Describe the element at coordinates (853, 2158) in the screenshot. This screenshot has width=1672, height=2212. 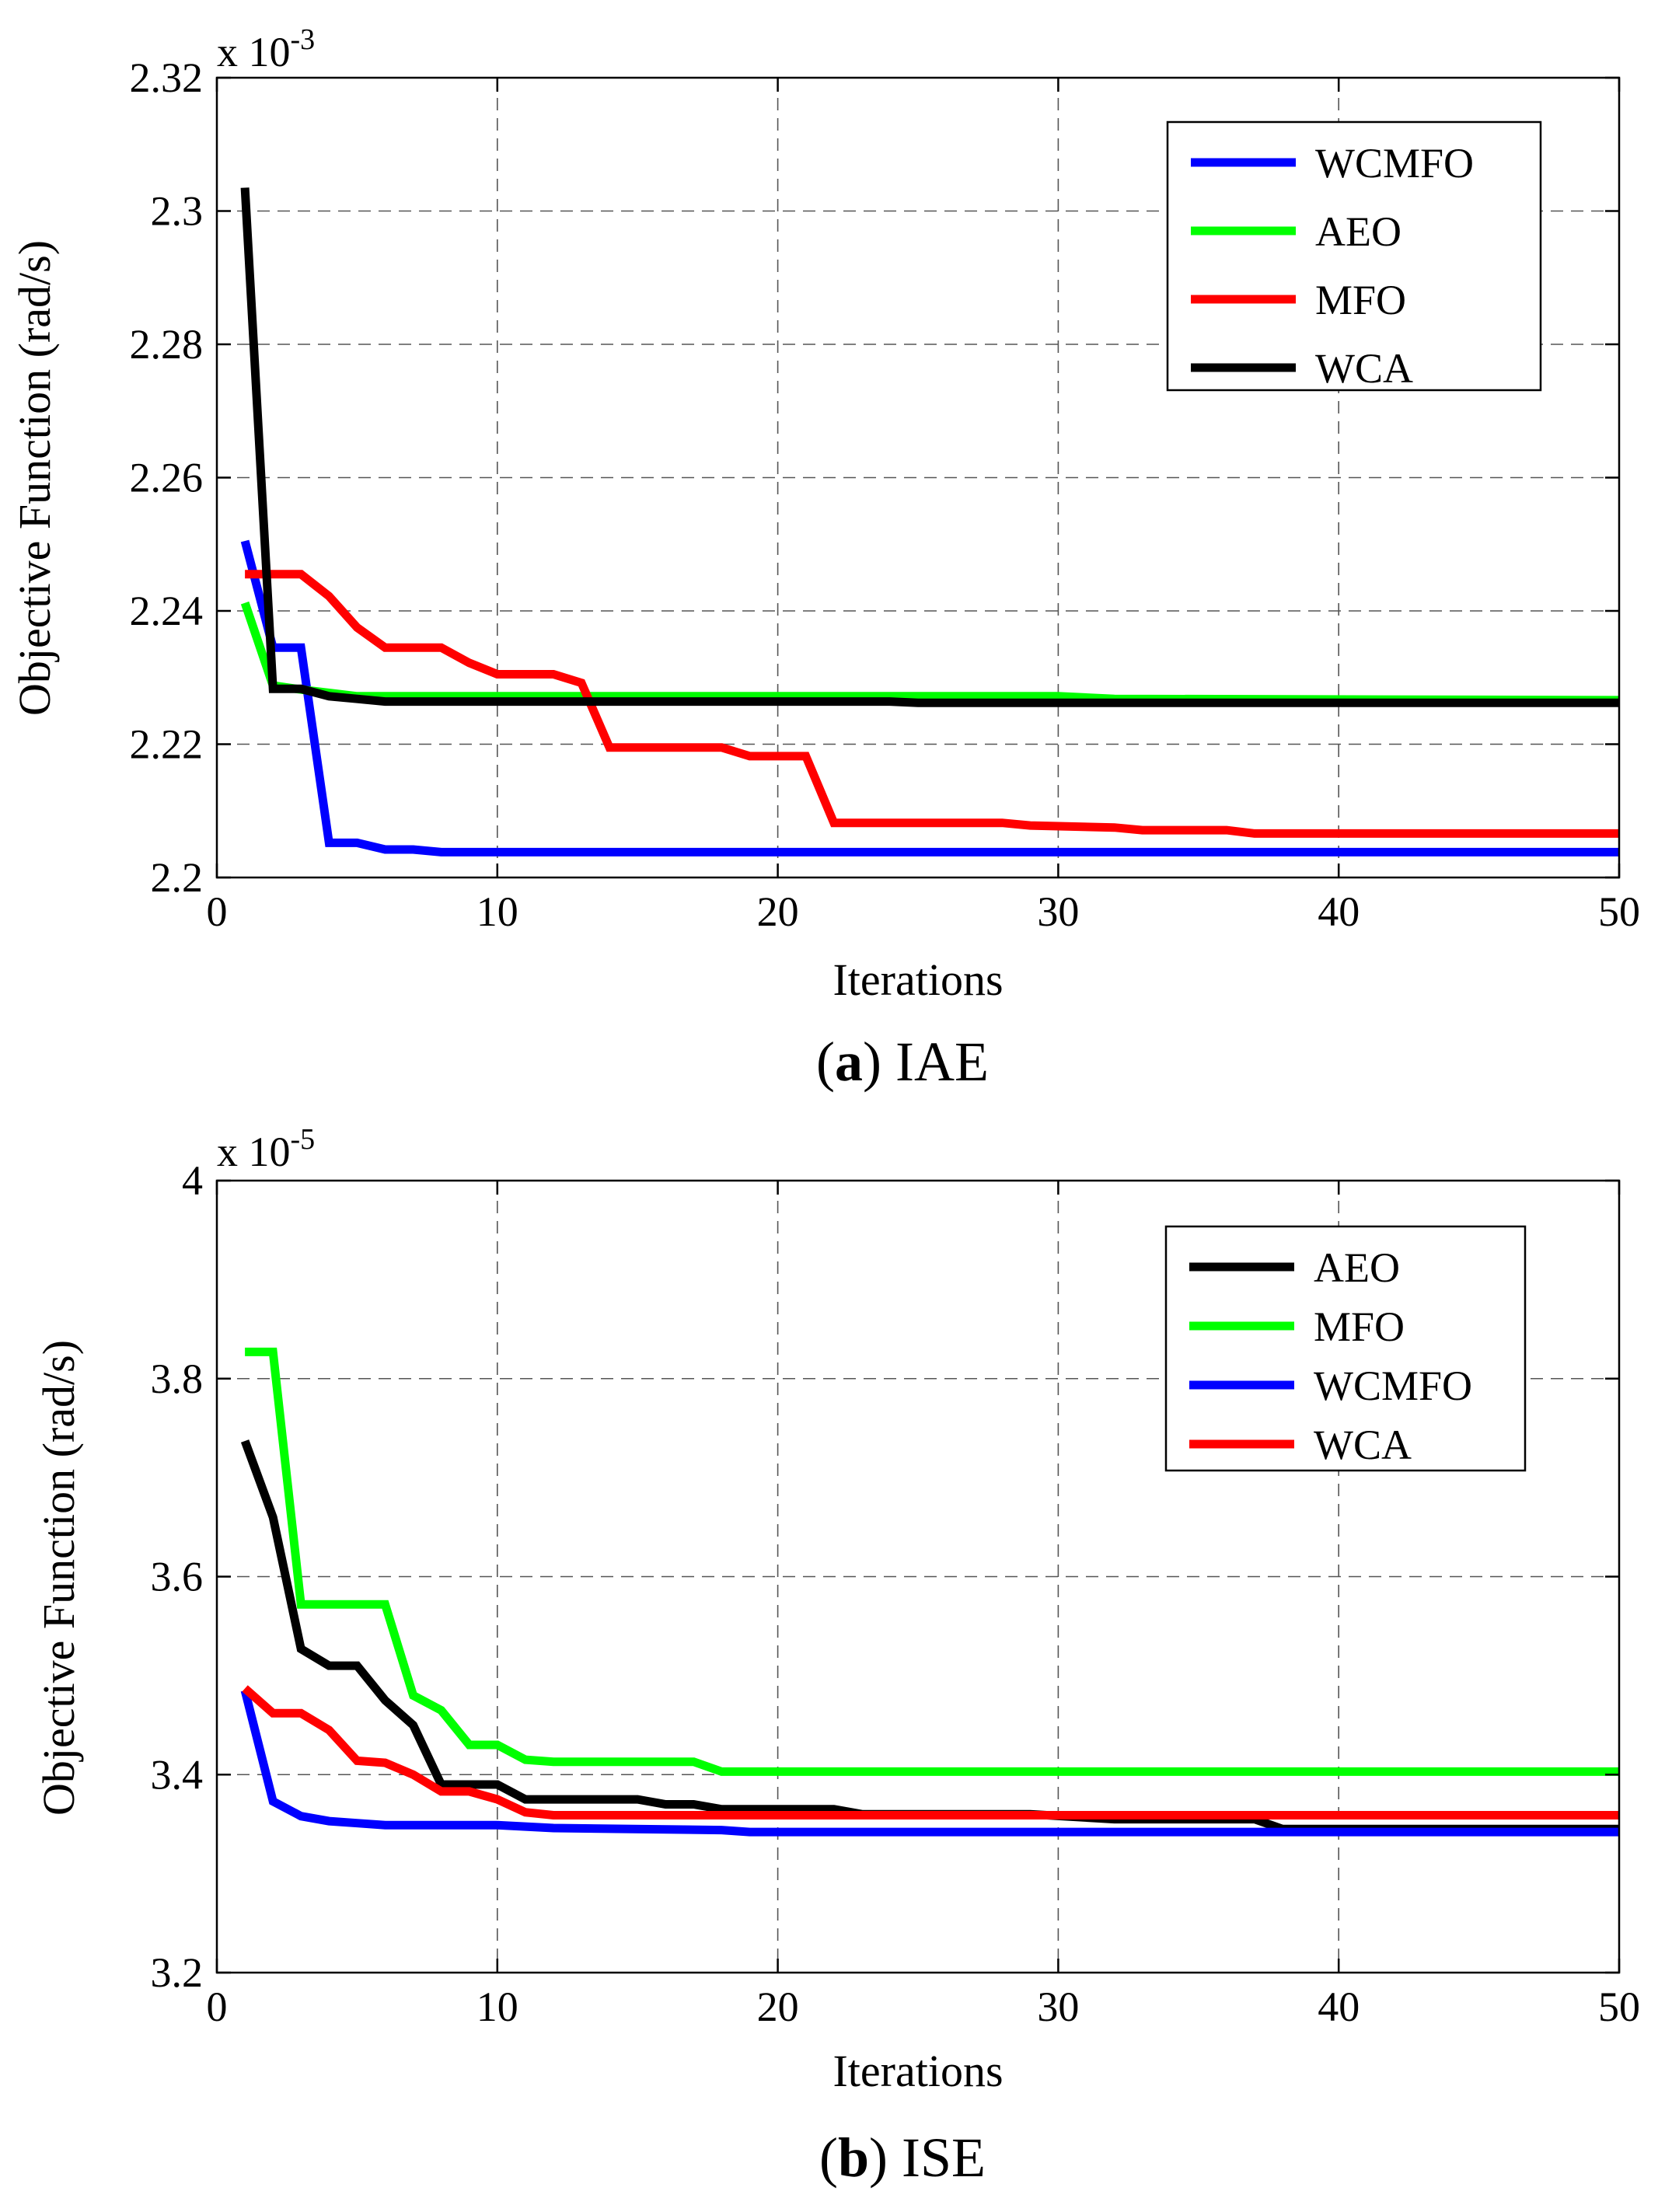
I see `caption-letter: b` at that location.